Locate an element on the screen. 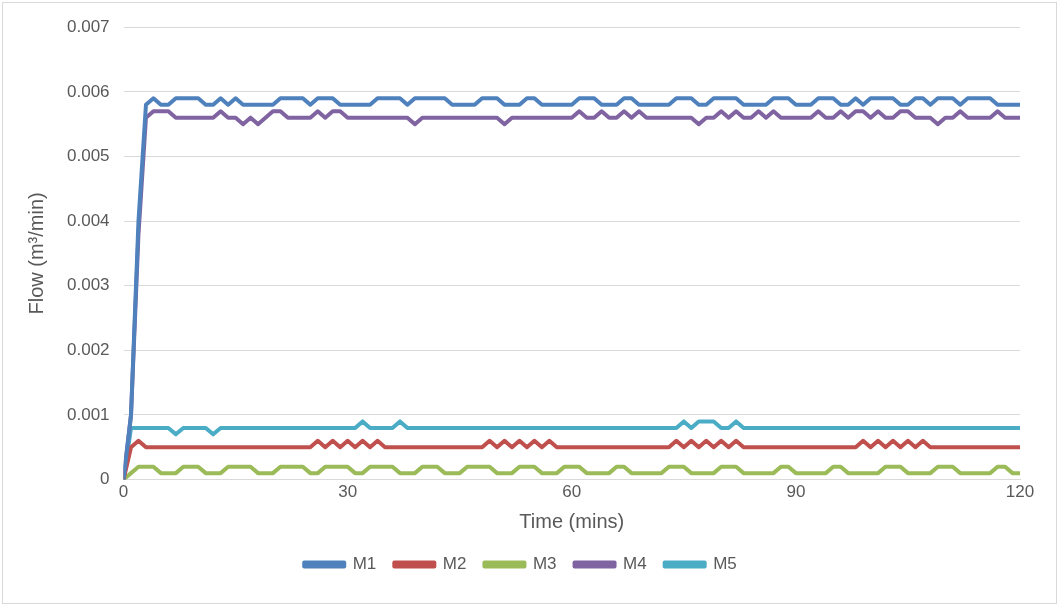  y-tick-label: 0.004 is located at coordinates (88, 220).